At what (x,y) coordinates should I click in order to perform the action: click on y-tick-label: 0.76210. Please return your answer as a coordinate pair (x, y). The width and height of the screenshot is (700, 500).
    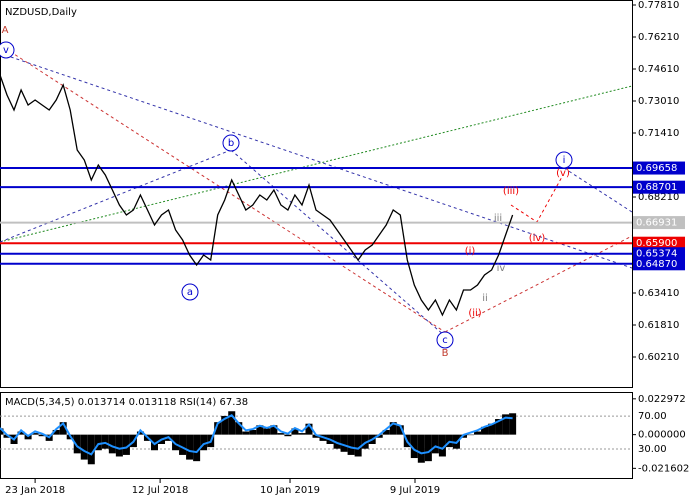
    Looking at the image, I should click on (658, 37).